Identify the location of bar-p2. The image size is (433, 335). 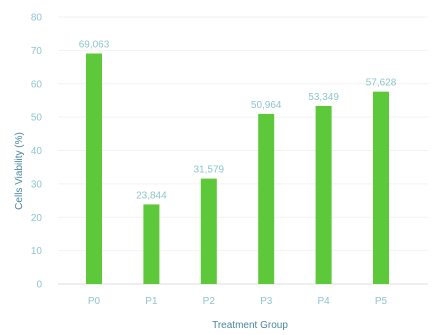
(208, 231).